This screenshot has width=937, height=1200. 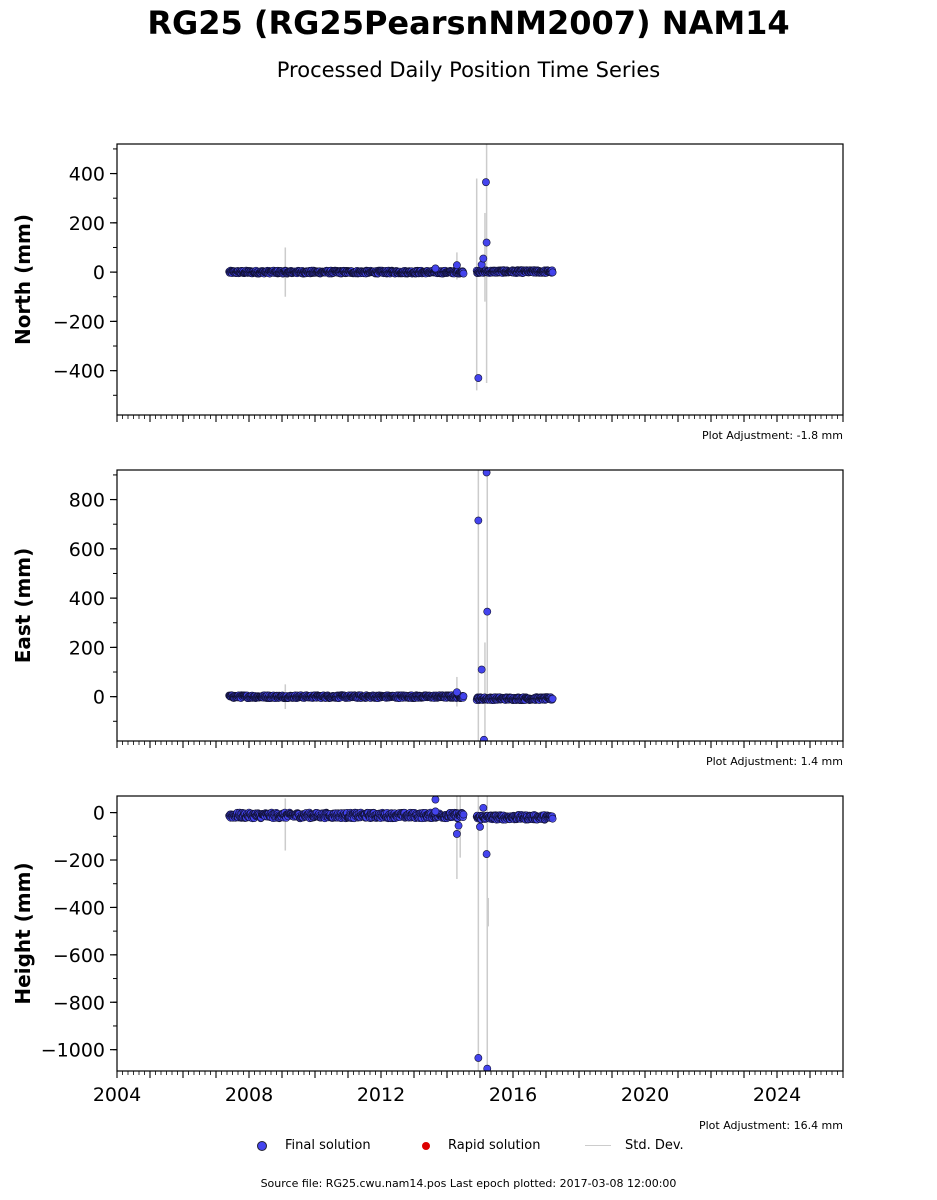 I want to click on adjustment-east: Plot Adjustment: 1.4 mm, so click(x=774, y=761).